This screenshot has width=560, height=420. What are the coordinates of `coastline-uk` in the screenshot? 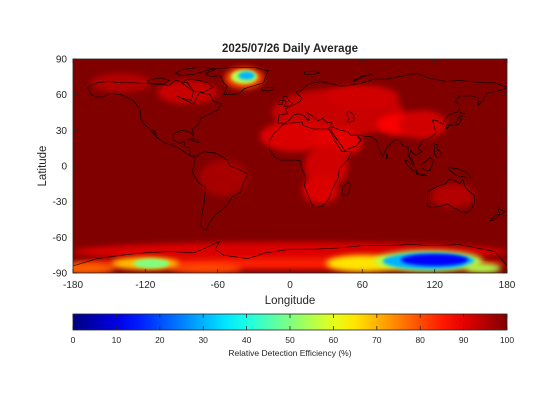 It's located at (287, 101).